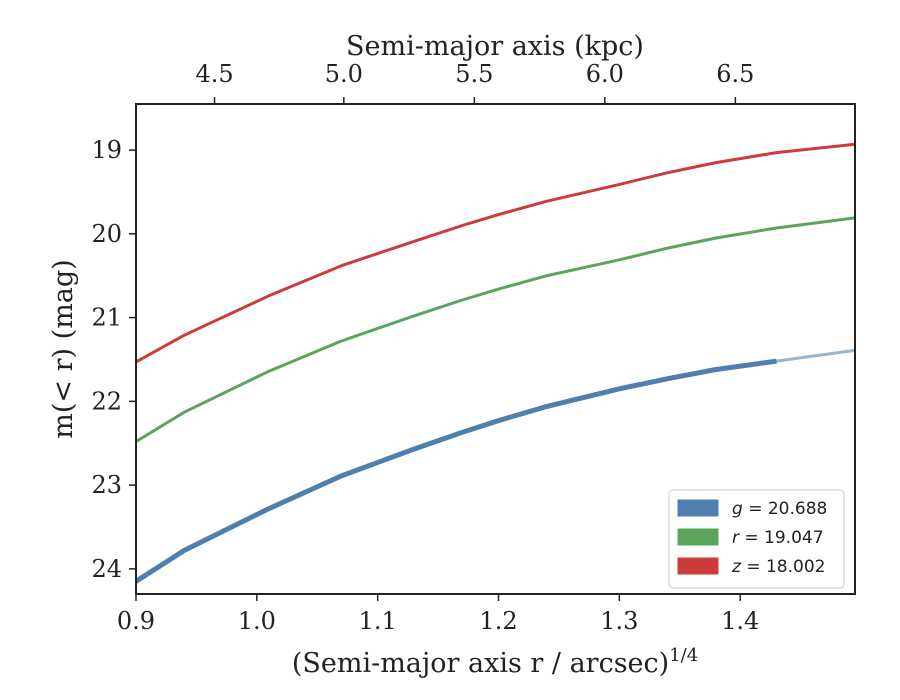 The height and width of the screenshot is (700, 900). Describe the element at coordinates (619, 621) in the screenshot. I see `x-tick-label: 1.3` at that location.